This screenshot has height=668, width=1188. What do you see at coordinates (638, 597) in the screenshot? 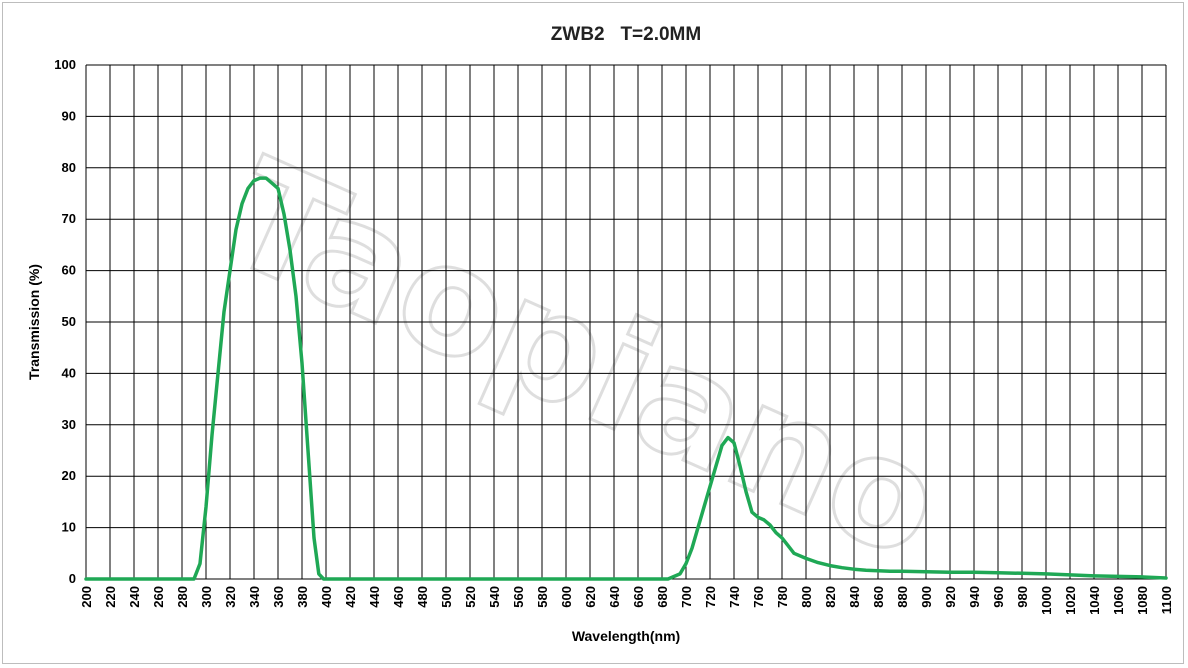
I see `x-tick-label: 660` at bounding box center [638, 597].